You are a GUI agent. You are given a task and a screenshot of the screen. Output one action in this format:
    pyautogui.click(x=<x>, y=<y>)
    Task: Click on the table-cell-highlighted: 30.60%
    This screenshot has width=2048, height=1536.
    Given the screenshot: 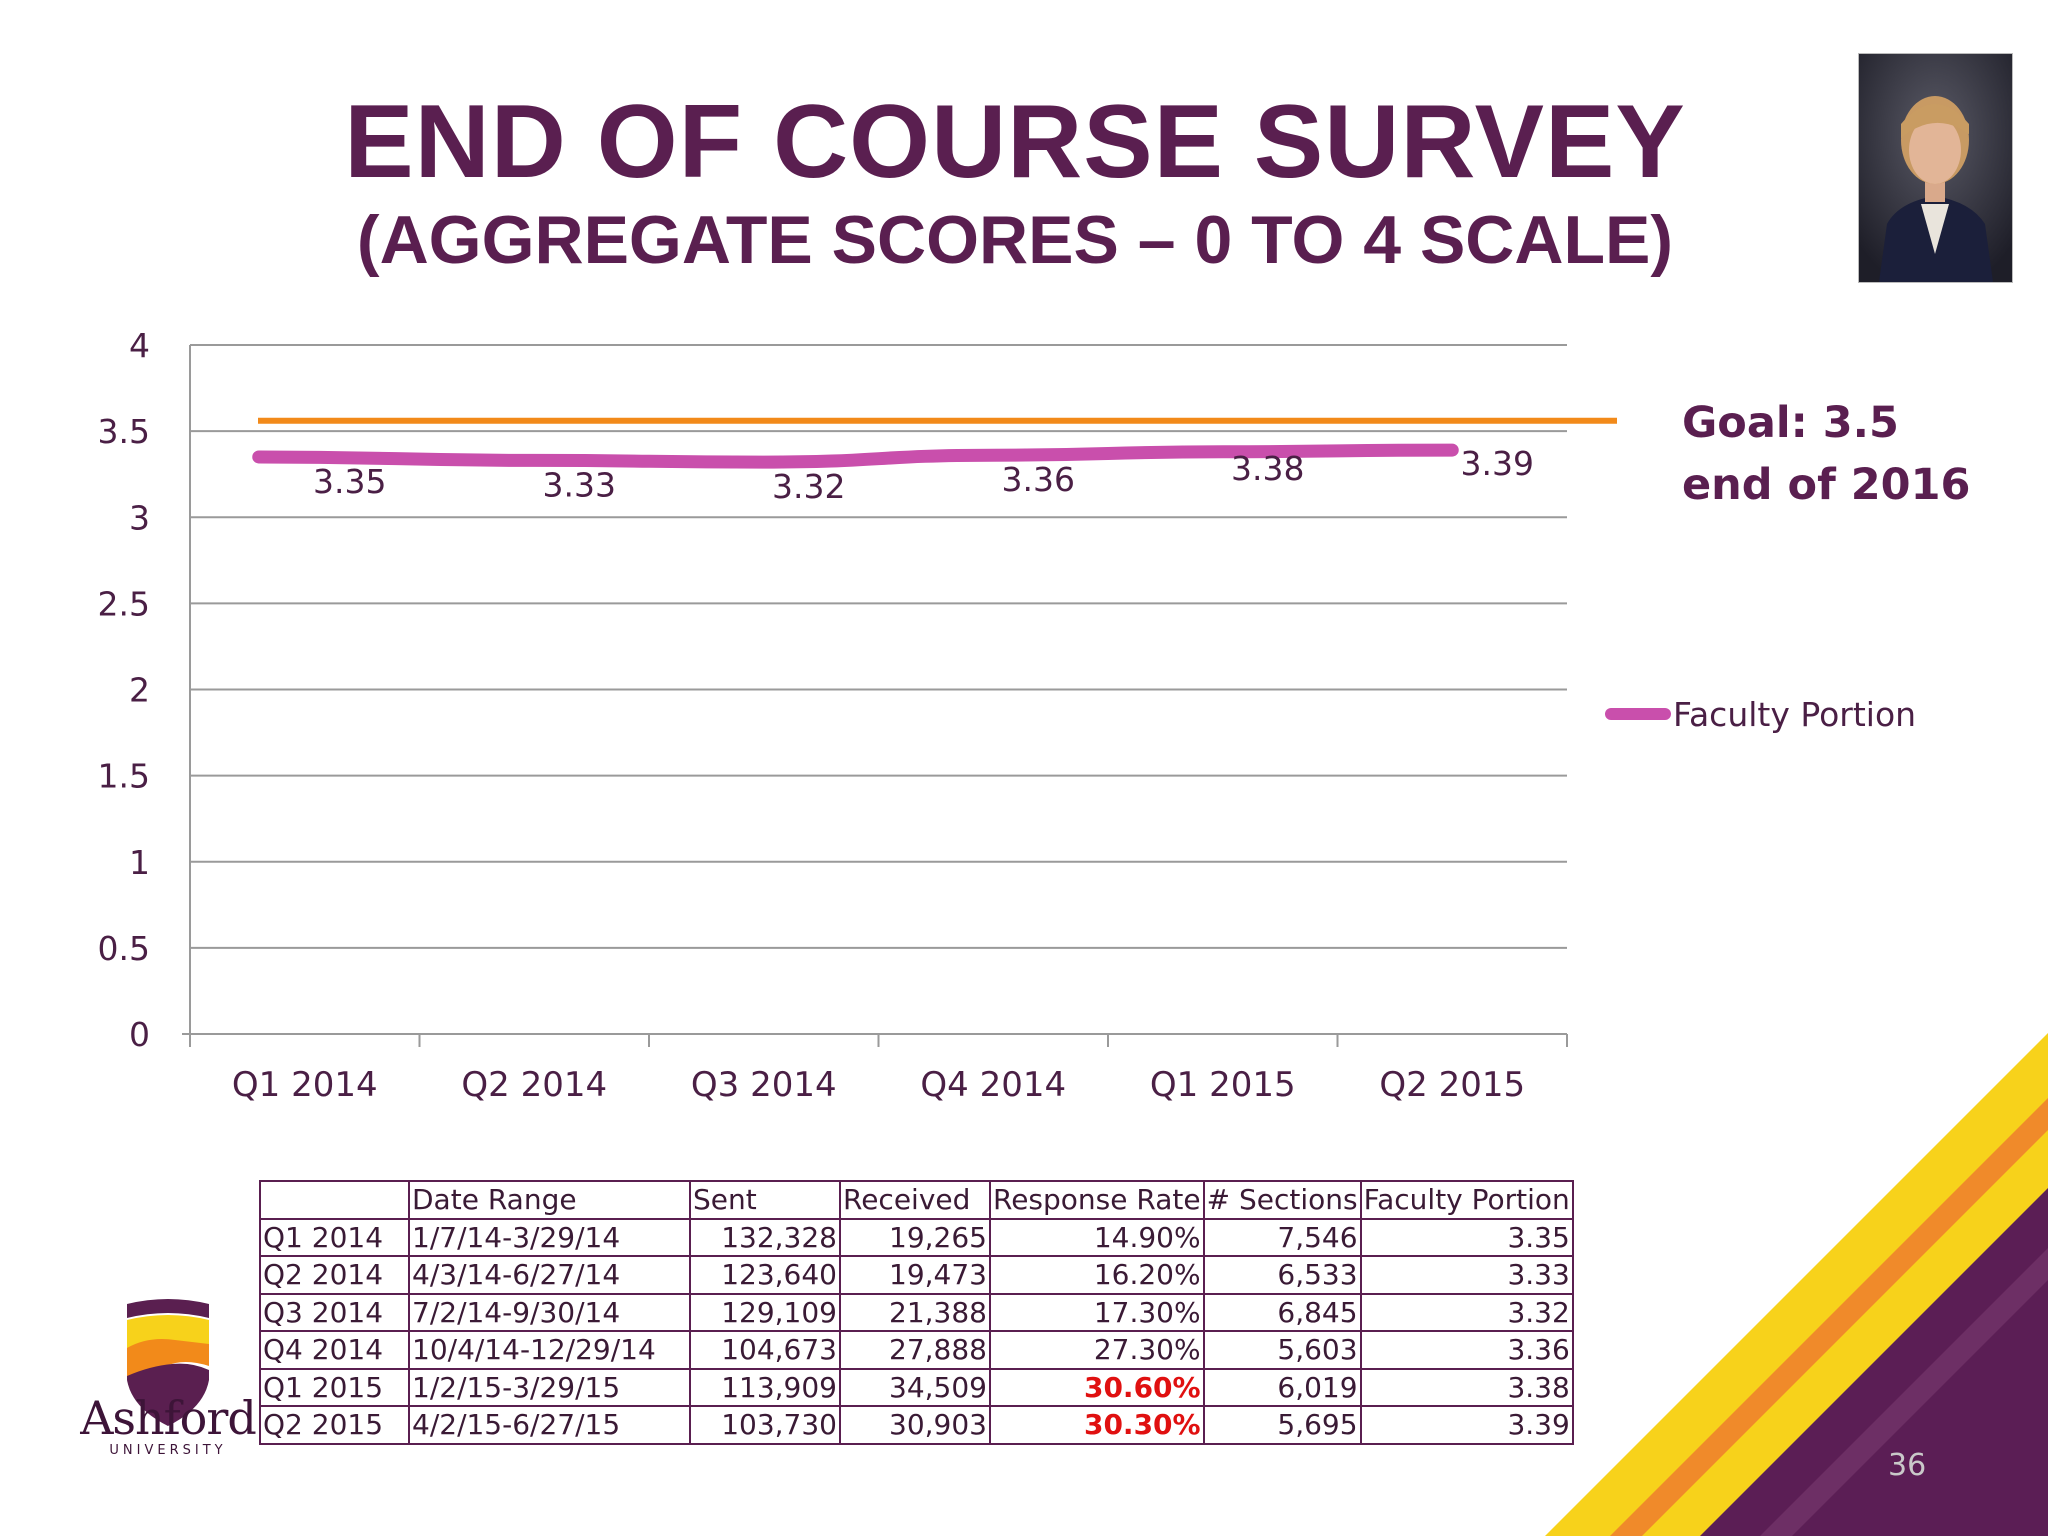 What is the action you would take?
    pyautogui.click(x=1097, y=1387)
    